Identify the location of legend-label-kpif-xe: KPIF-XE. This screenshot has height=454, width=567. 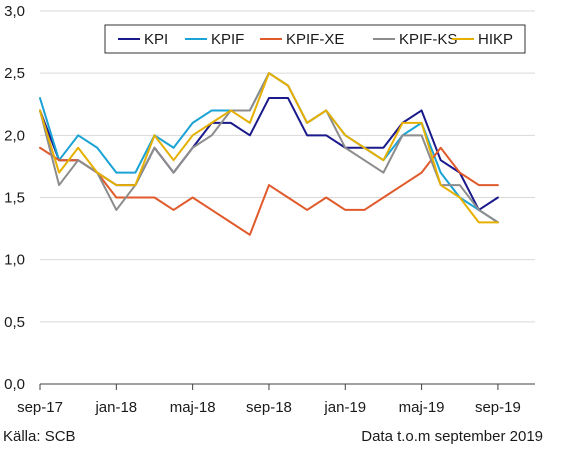
(315, 39).